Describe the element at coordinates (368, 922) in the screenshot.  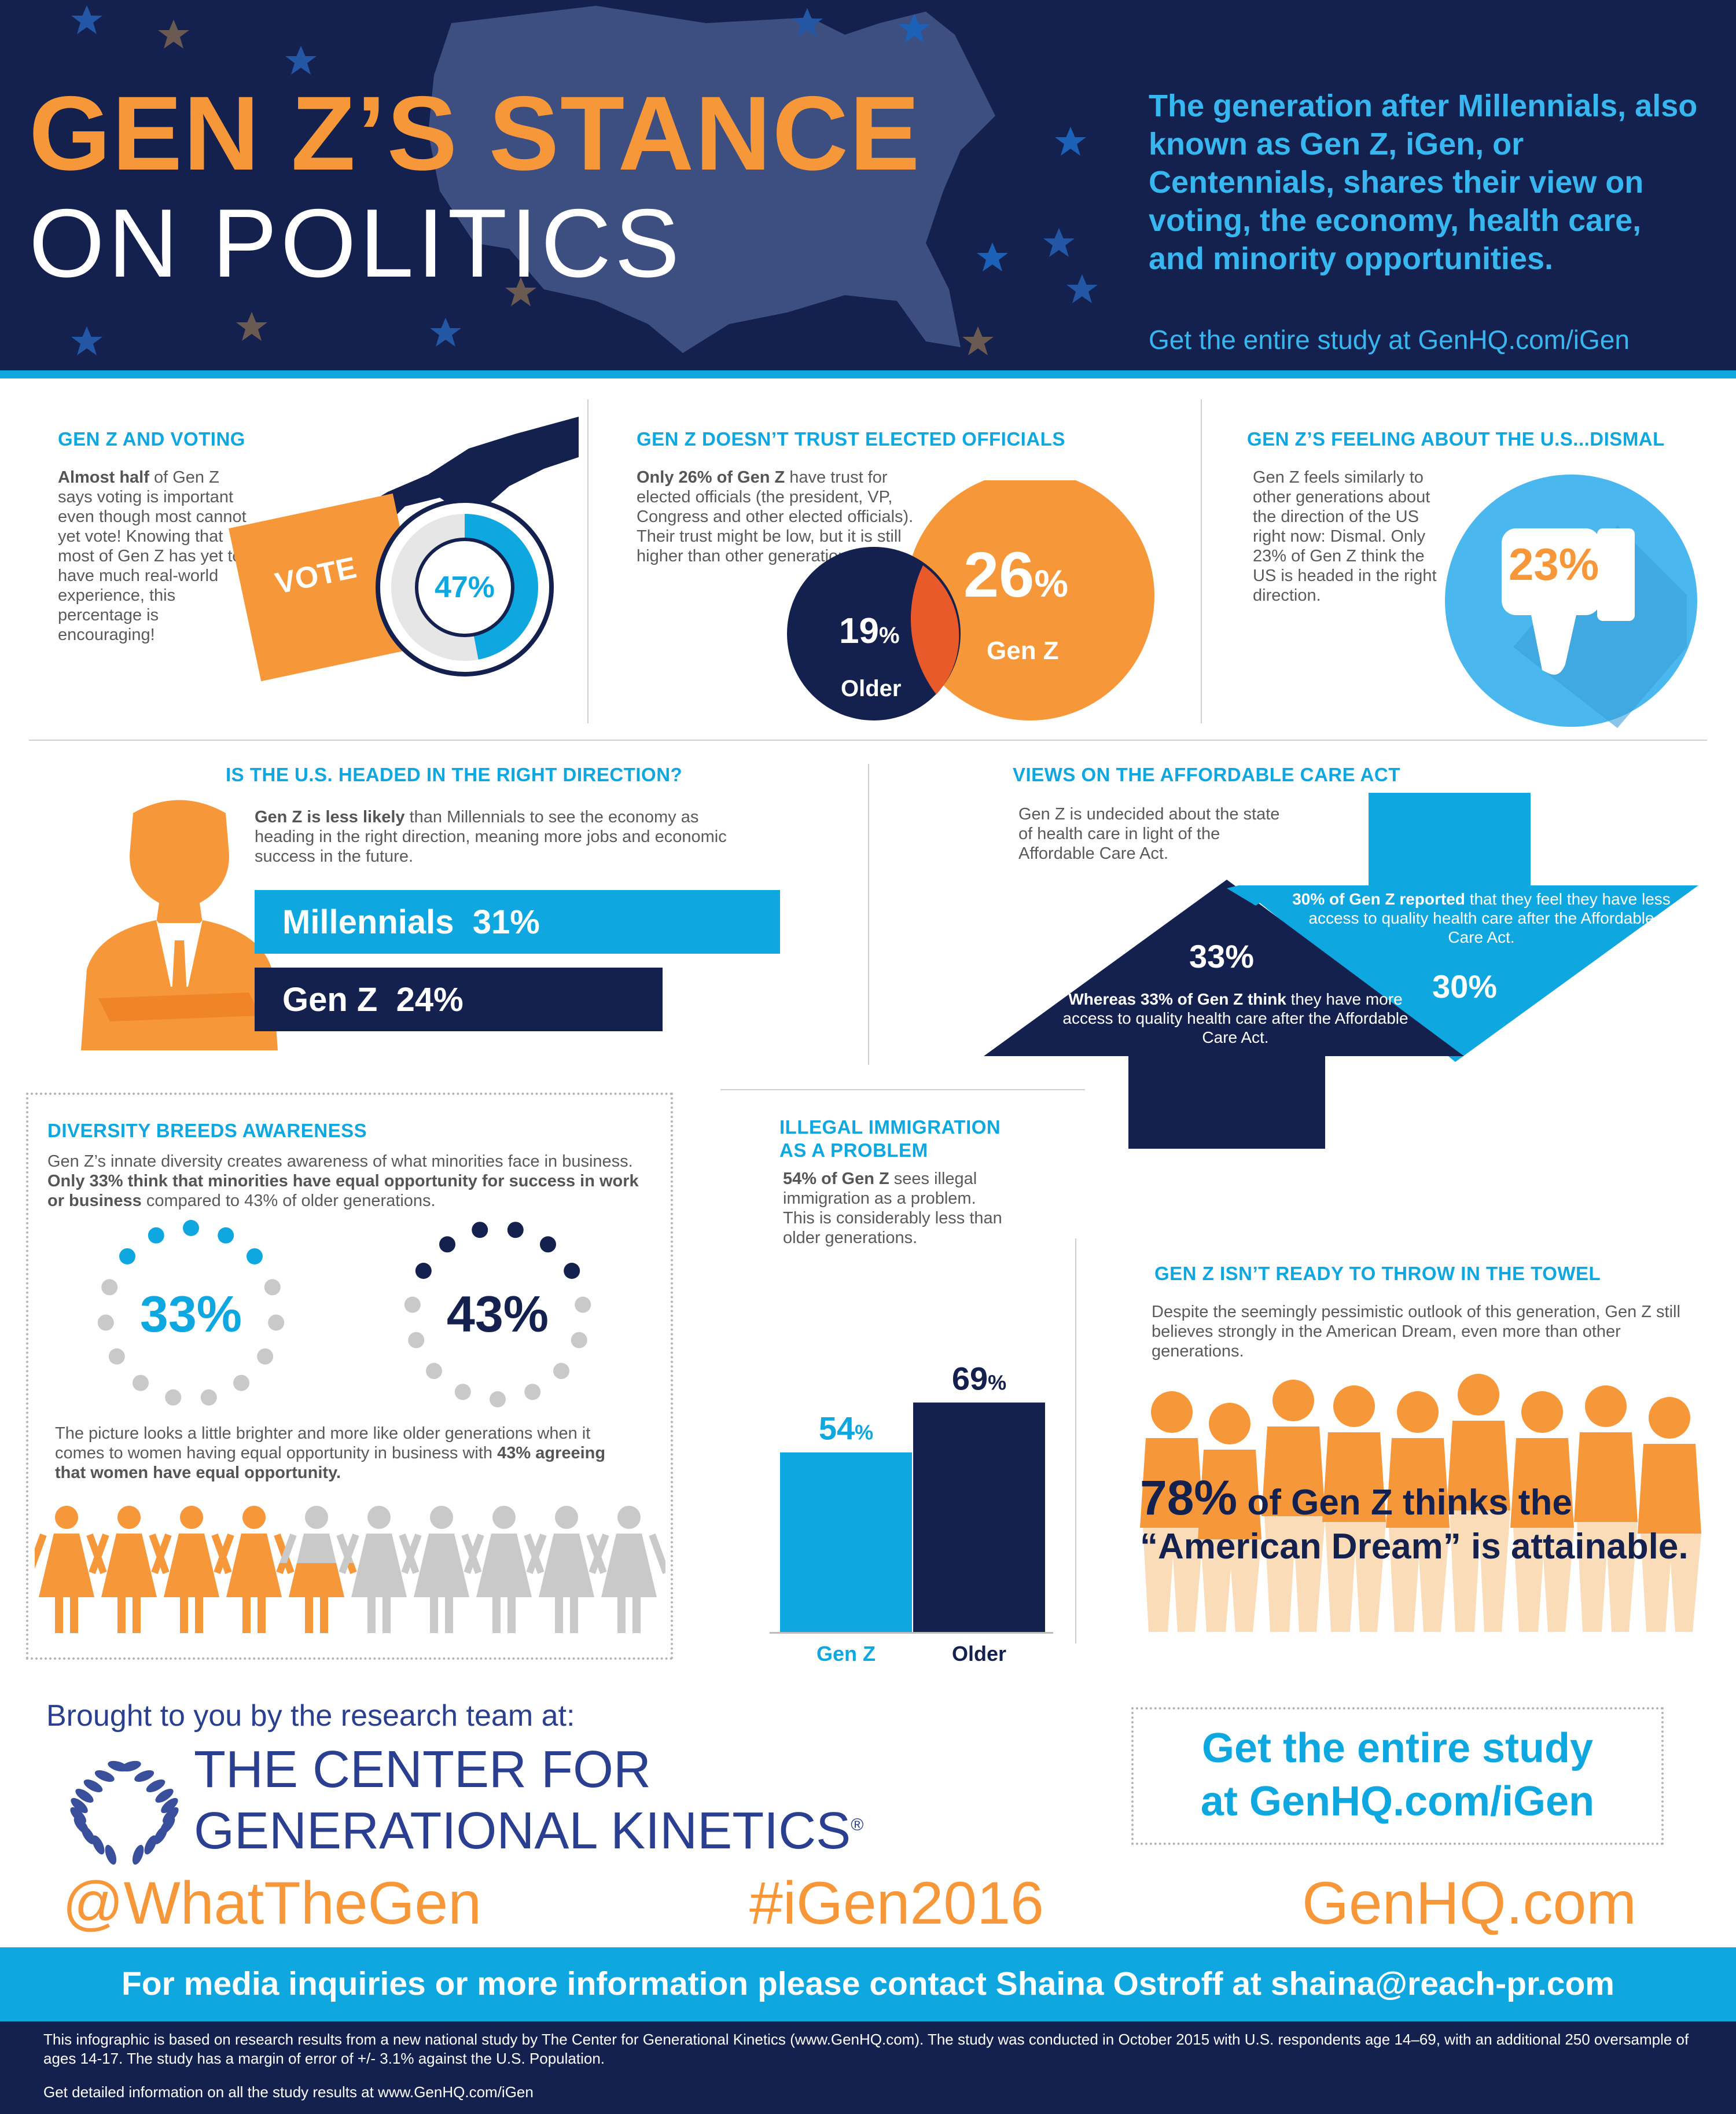
I see `bar-name: Millennials` at that location.